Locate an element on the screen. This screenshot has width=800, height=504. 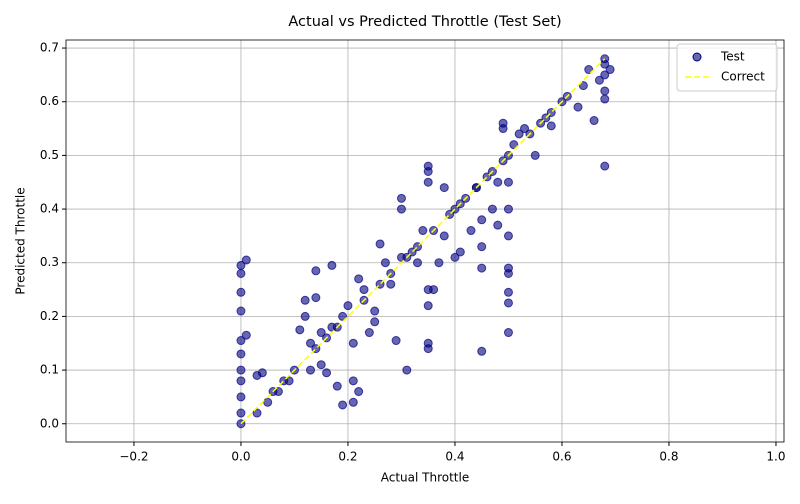
chart-title: Actual vs Predicted Throttle (Test Set) is located at coordinates (424, 22).